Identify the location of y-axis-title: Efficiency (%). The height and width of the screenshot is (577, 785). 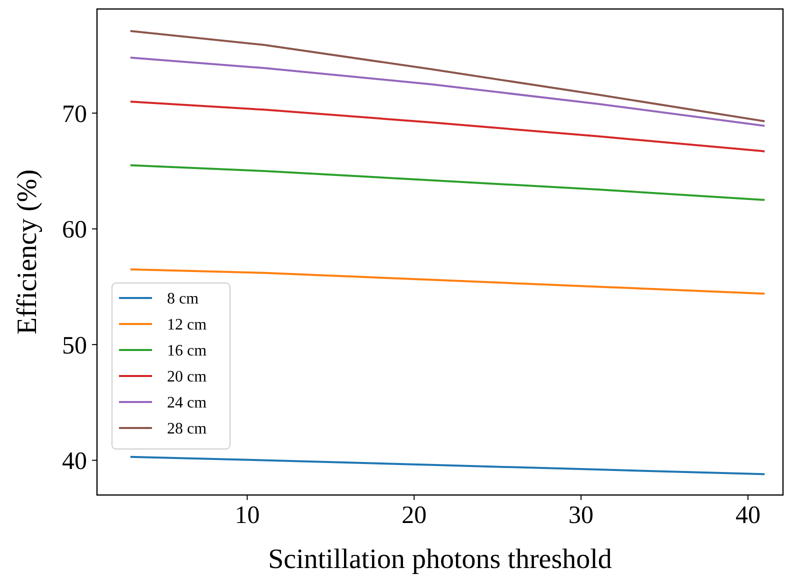
(27, 252).